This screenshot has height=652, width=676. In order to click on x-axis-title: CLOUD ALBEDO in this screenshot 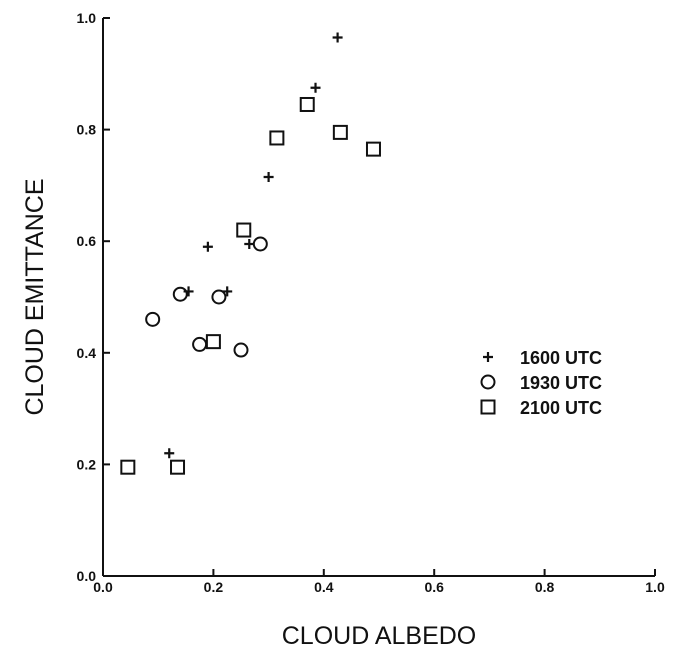, I will do `click(379, 636)`.